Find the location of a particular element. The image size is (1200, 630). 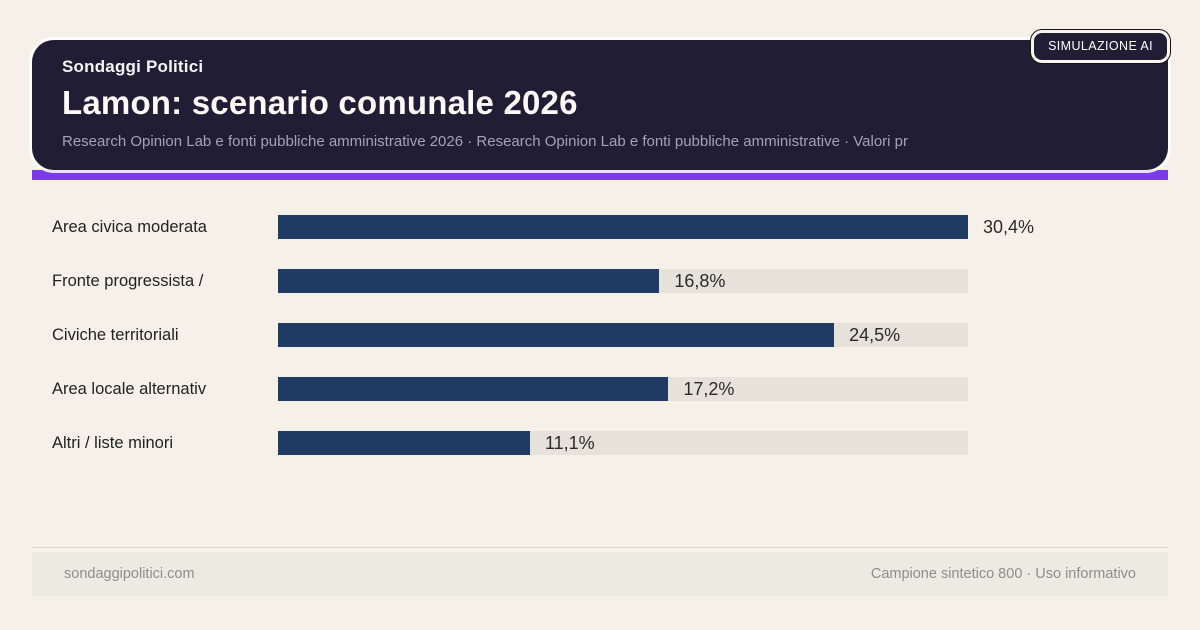

value-label: 24,5% is located at coordinates (875, 335).